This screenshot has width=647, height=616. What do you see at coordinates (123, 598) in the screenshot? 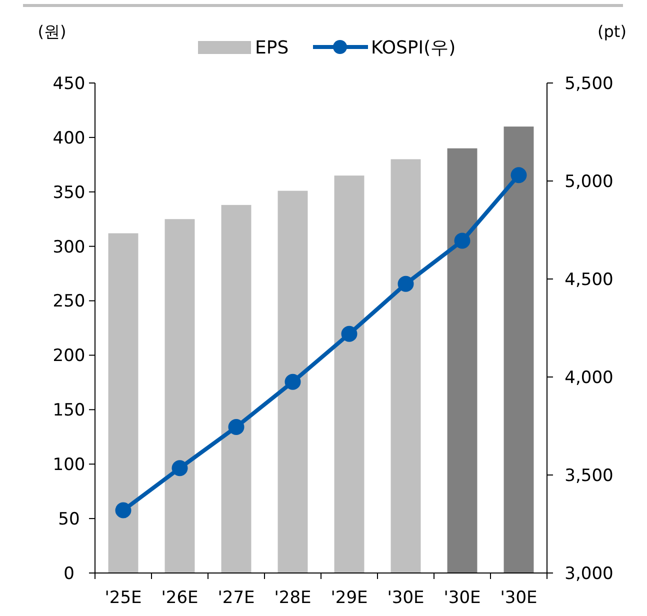
I see `x-tick-label: '25E` at bounding box center [123, 598].